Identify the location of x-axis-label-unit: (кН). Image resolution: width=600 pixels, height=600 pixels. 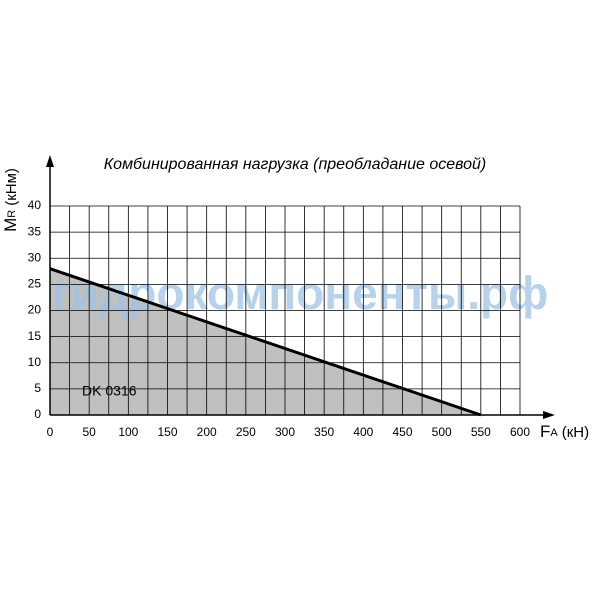
(575, 432).